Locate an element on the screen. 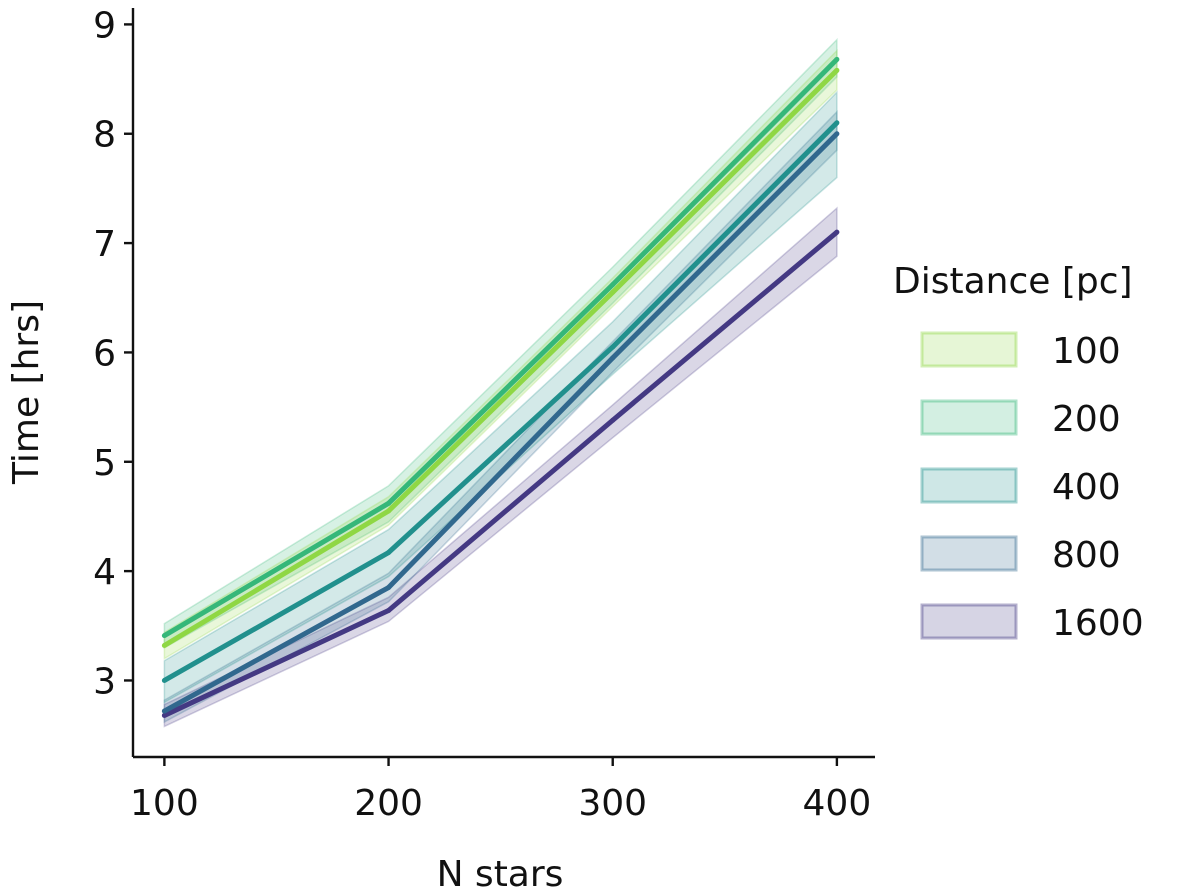 This screenshot has height=896, width=1200. x-tick-label-400: 400 is located at coordinates (837, 803).